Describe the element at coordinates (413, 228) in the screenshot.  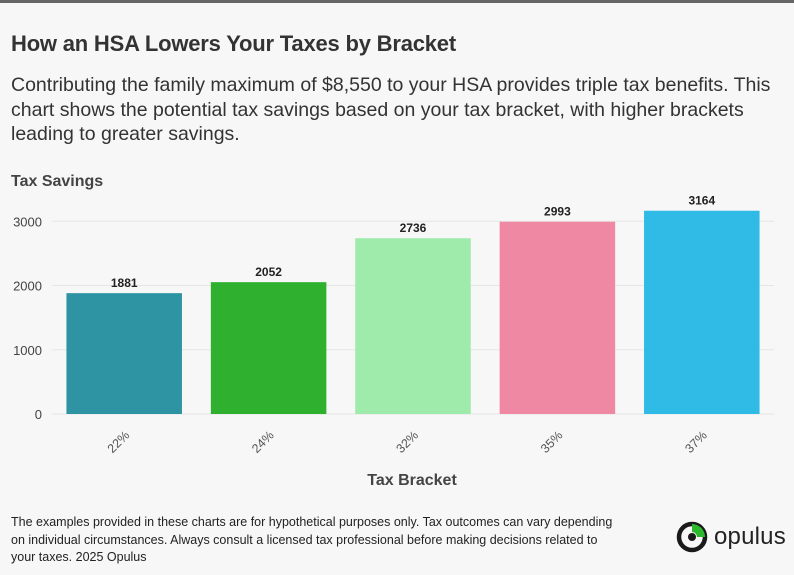
I see `data-label: 2736` at that location.